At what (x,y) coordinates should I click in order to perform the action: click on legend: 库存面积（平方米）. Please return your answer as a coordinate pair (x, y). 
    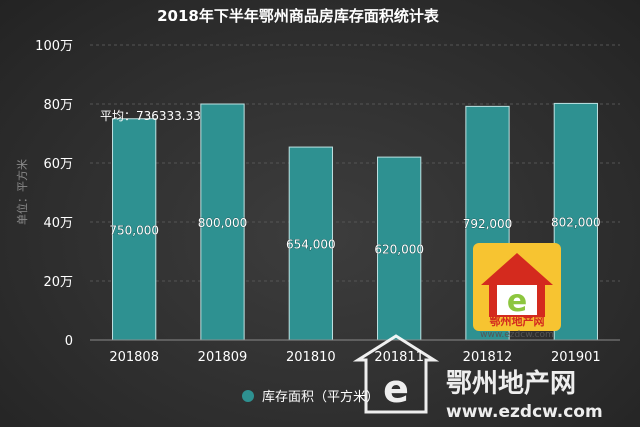
    Looking at the image, I should click on (310, 397).